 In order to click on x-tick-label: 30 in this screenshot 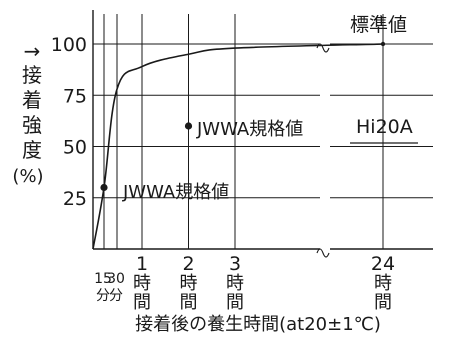, I will do `click(116, 279)`.